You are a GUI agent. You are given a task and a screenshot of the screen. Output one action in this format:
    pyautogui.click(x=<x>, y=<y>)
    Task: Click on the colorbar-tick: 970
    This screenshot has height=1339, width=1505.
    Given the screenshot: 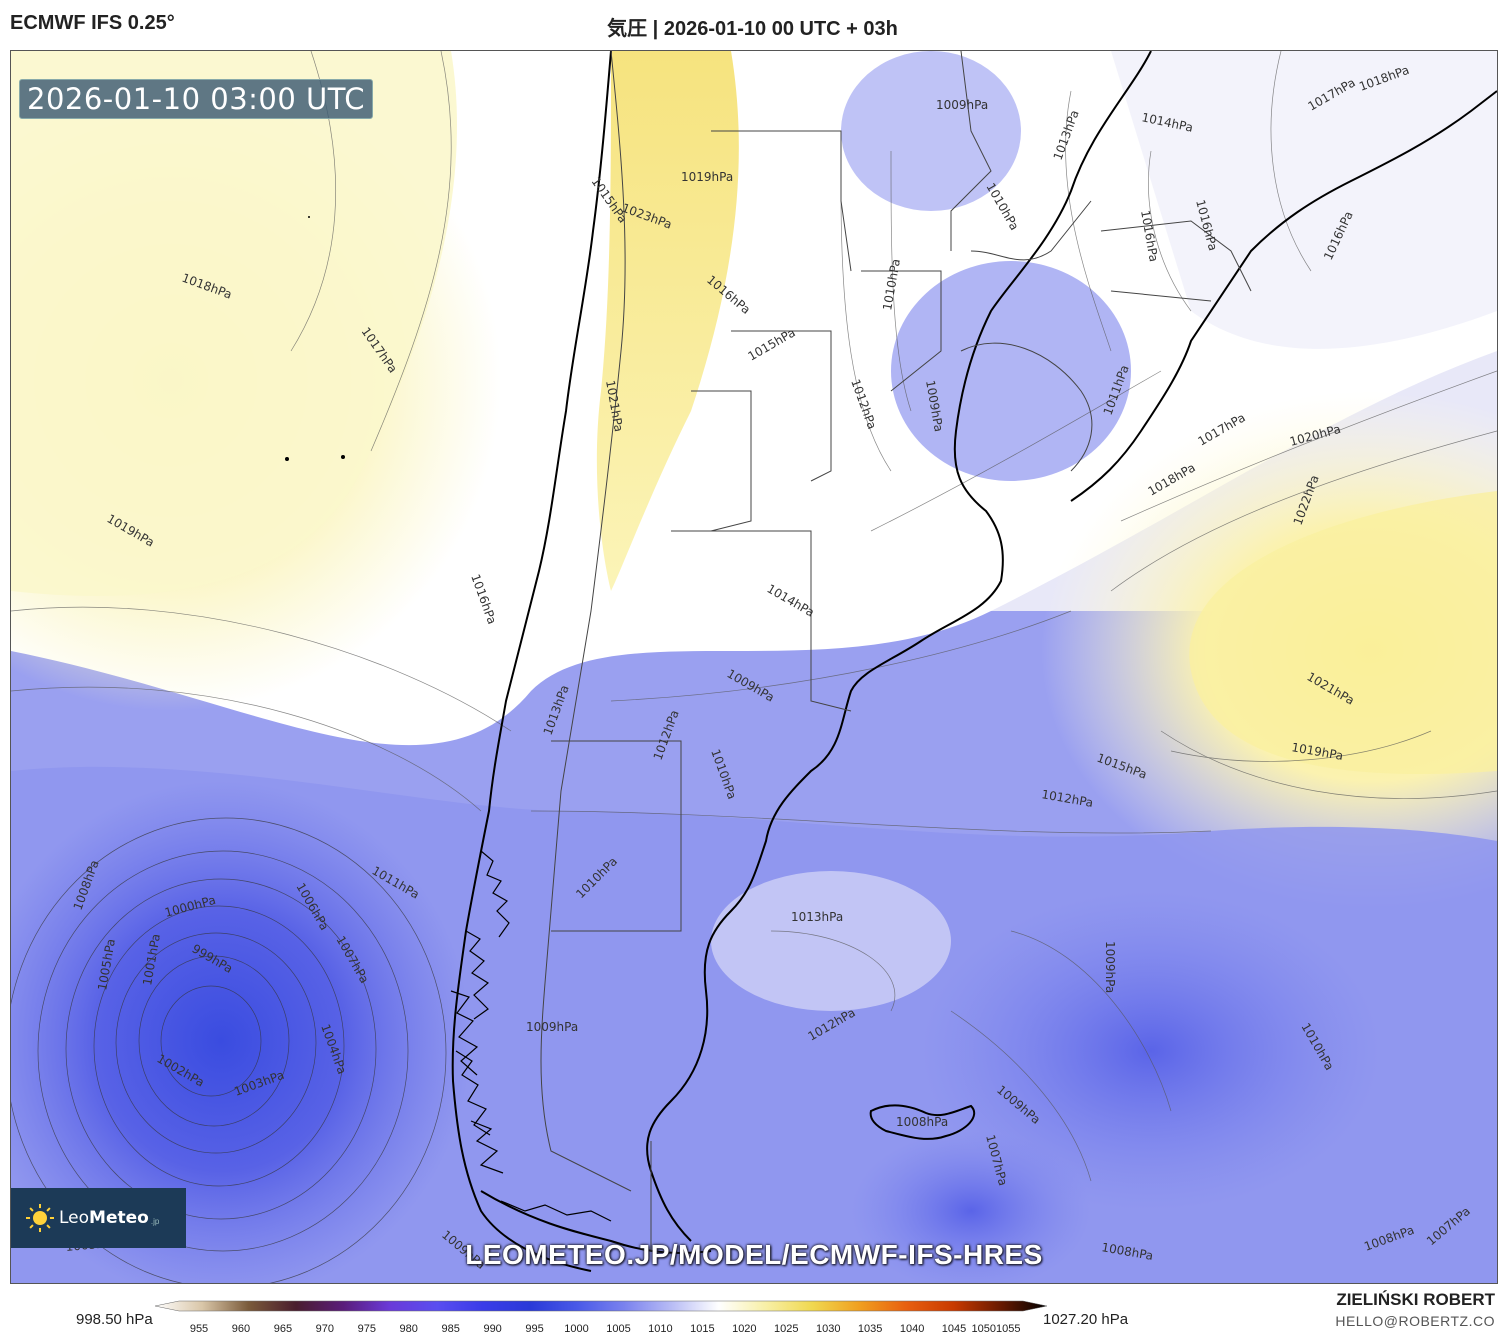 What is the action you would take?
    pyautogui.click(x=325, y=1329)
    